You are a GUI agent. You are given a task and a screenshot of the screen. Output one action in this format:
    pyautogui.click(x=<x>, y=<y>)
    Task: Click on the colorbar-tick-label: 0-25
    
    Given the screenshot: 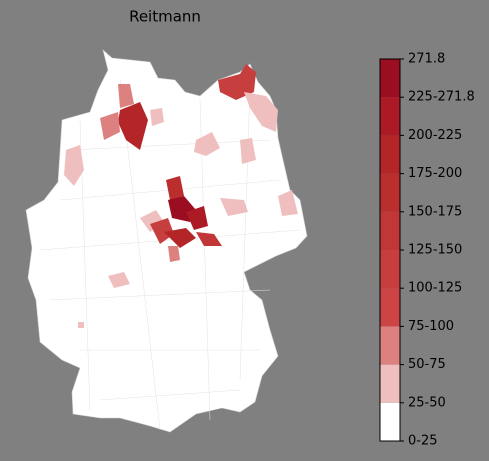 What is the action you would take?
    pyautogui.click(x=423, y=441)
    